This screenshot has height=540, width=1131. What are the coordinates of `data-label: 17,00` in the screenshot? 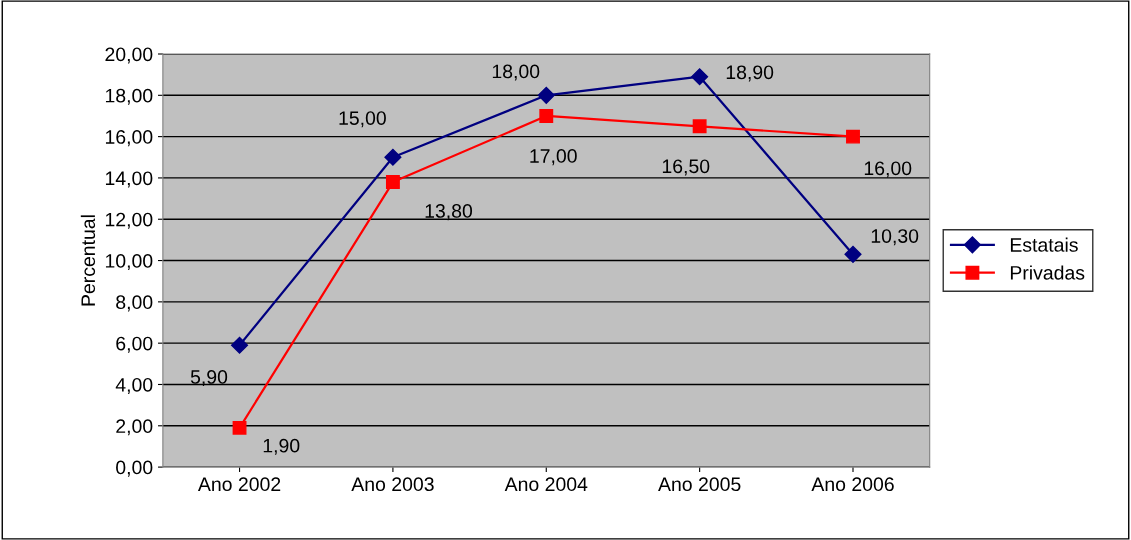 It's located at (553, 157).